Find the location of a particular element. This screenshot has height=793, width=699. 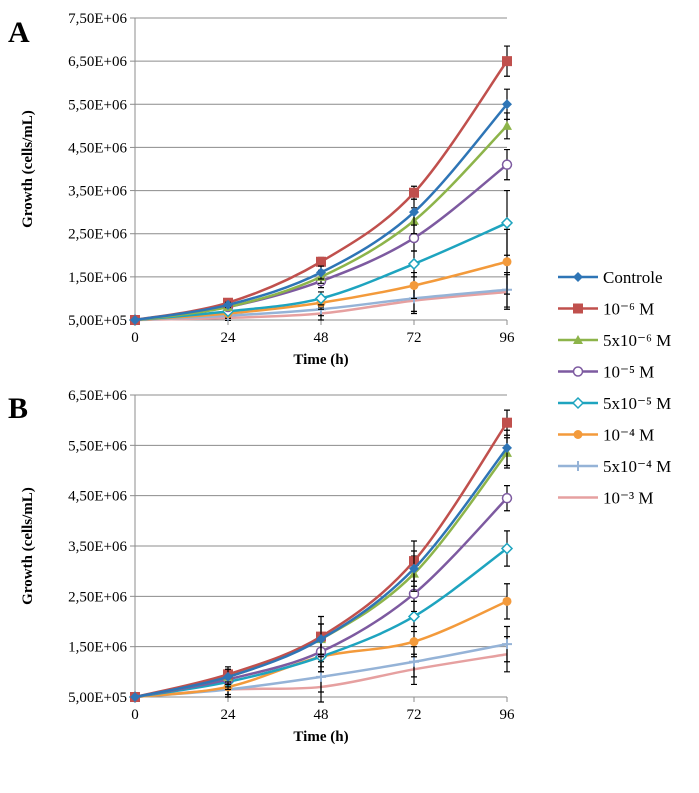

legend-item: 10⁻⁵ M is located at coordinates (606, 372).